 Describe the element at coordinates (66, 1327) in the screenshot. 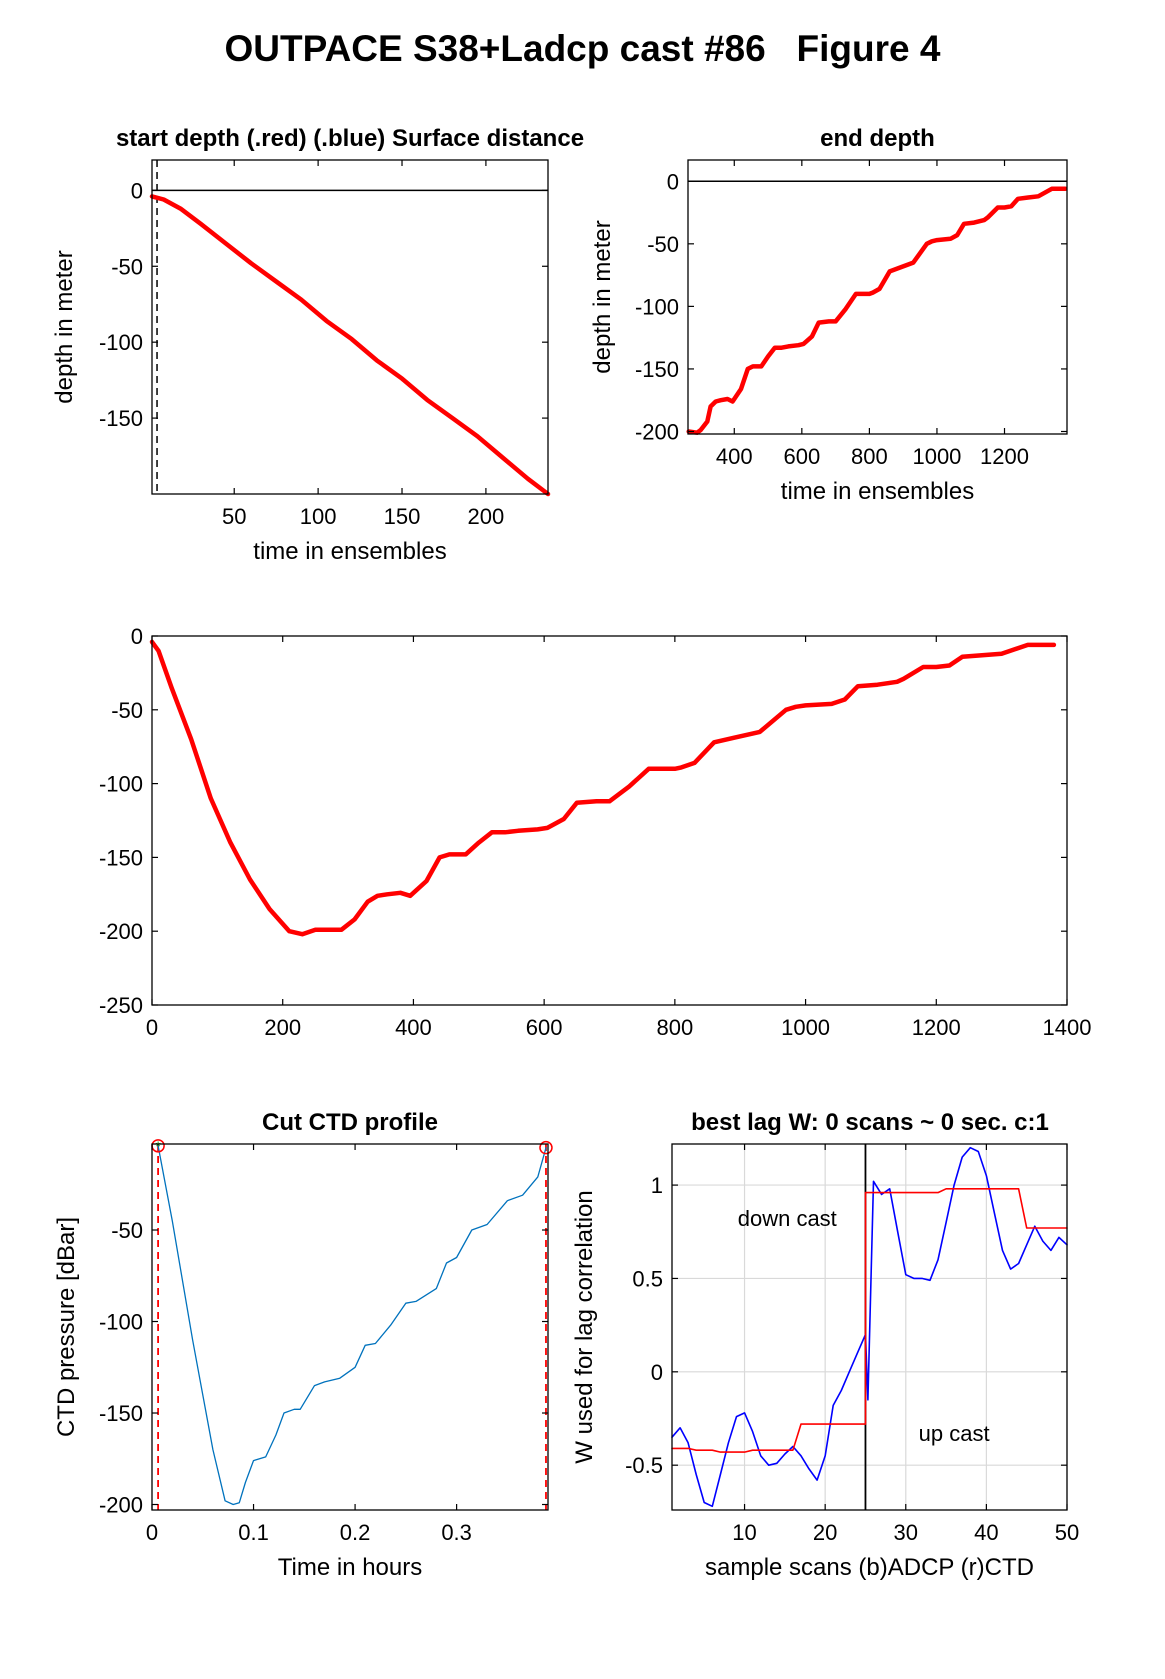

I see `y-axis-label: CTD pressure [dBar]` at that location.